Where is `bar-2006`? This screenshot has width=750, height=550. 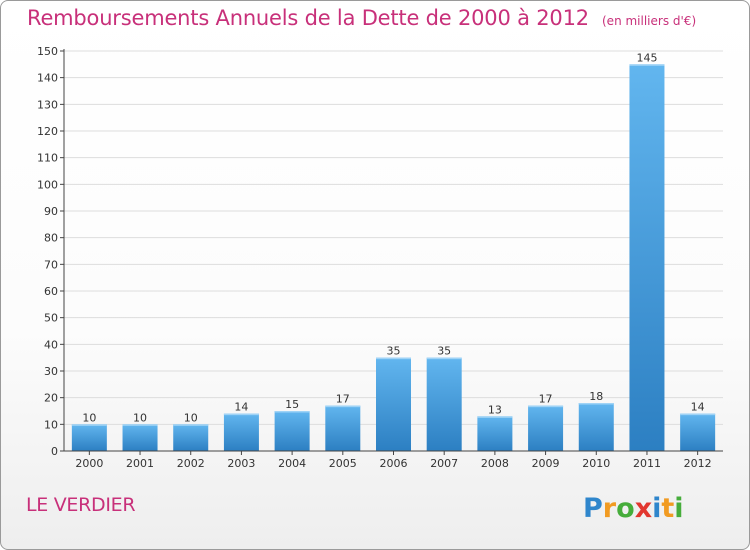 bar-2006 is located at coordinates (393, 404).